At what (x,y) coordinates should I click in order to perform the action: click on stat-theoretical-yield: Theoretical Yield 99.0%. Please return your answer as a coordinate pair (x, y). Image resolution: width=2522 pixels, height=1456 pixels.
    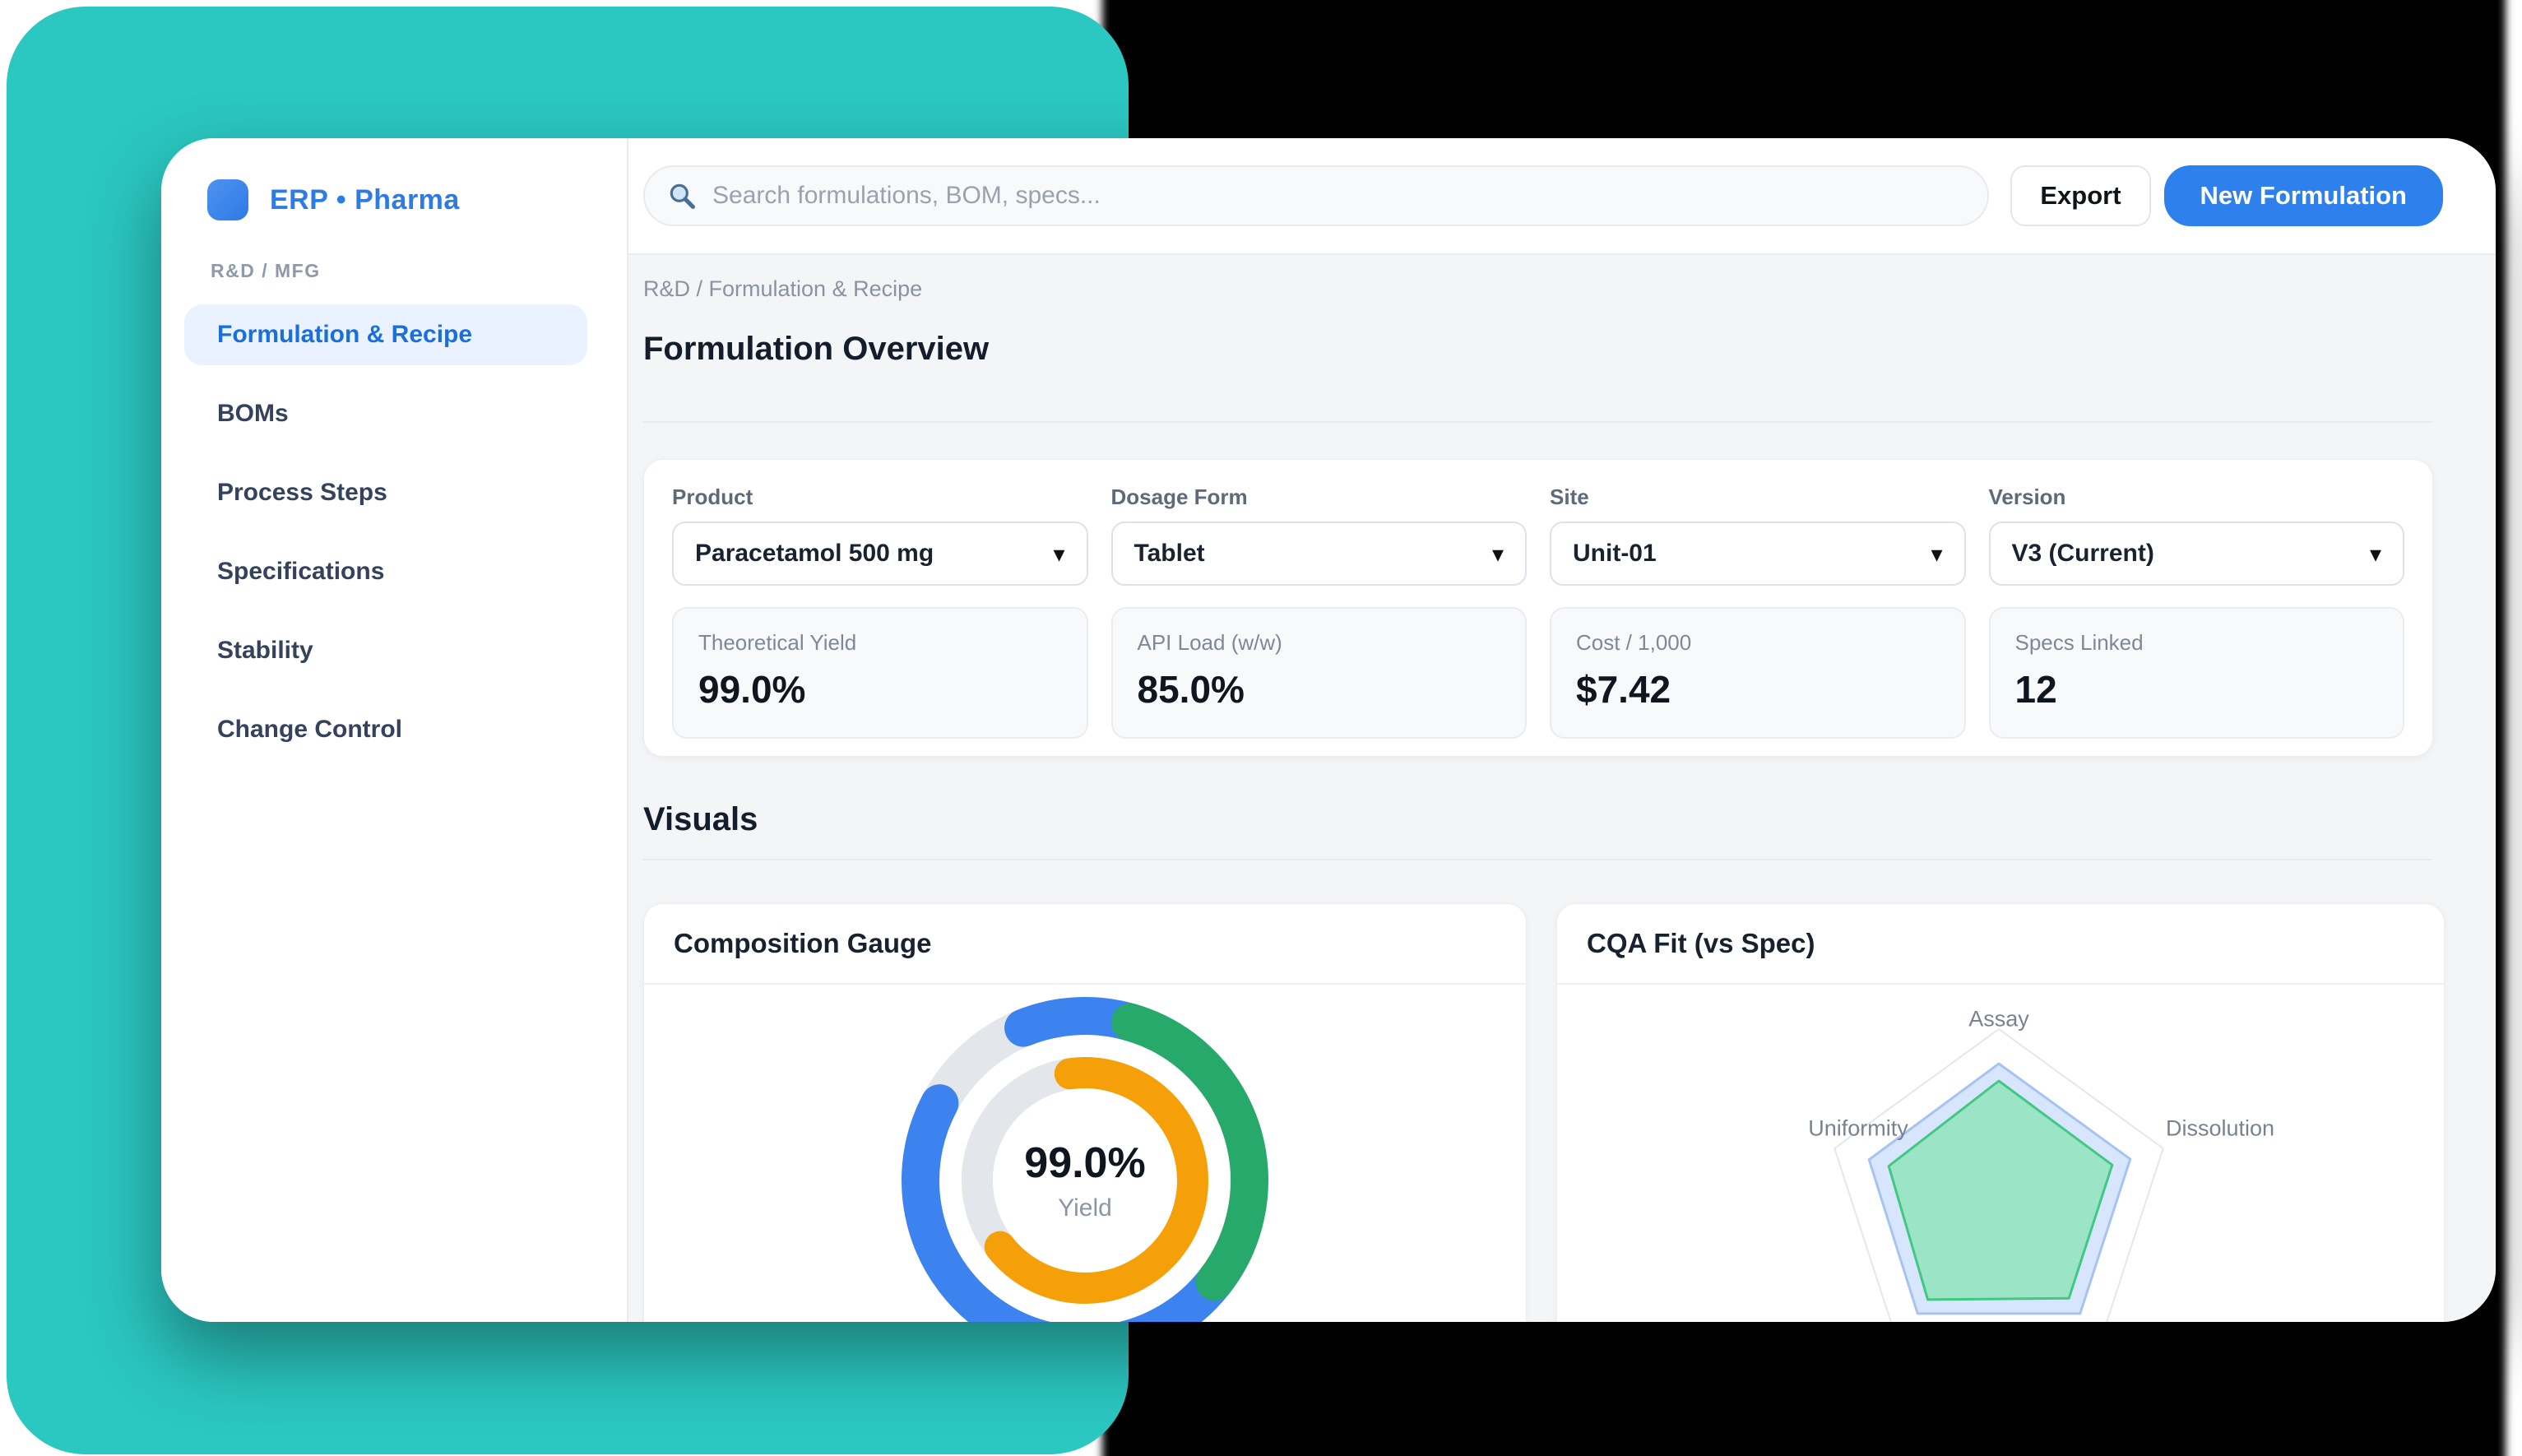
    Looking at the image, I should click on (880, 673).